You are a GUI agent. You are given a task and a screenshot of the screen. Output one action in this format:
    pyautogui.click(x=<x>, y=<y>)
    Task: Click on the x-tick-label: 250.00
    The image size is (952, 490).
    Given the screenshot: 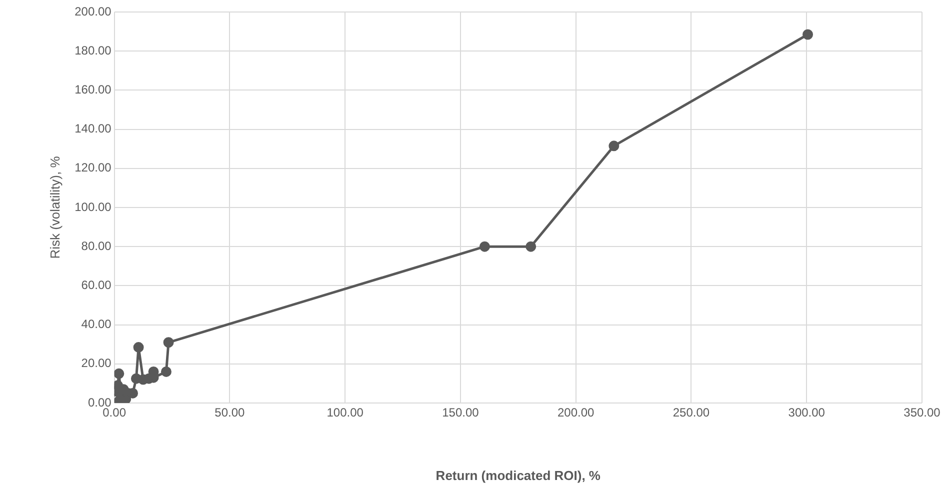 What is the action you would take?
    pyautogui.click(x=691, y=413)
    